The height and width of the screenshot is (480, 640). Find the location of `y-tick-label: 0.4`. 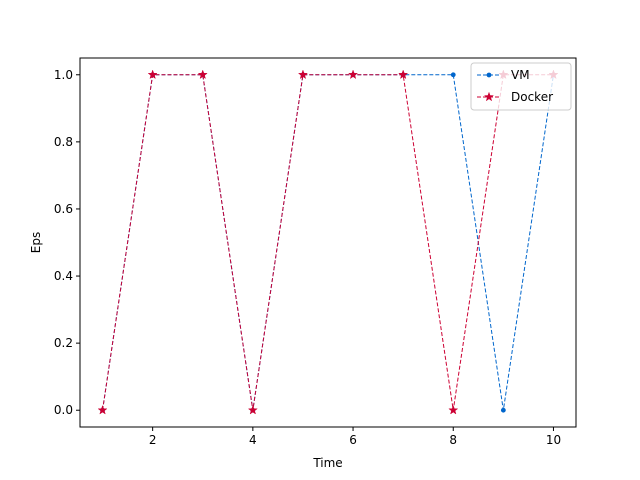

y-tick-label: 0.4 is located at coordinates (63, 276).